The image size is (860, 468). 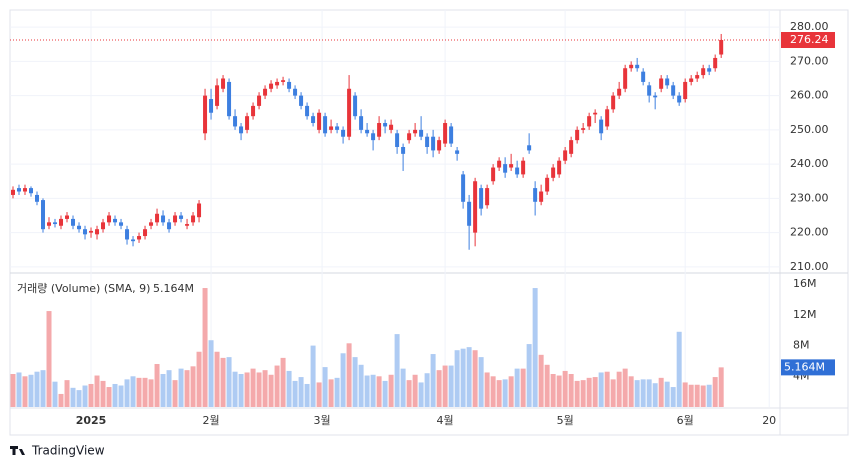 What do you see at coordinates (809, 232) in the screenshot?
I see `y-tick-label: 220.00` at bounding box center [809, 232].